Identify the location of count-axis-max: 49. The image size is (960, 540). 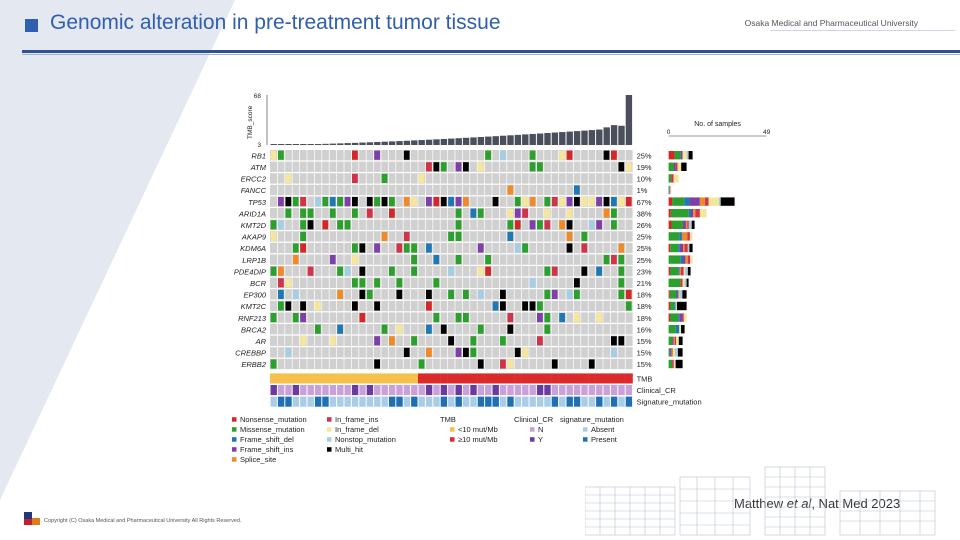
(766, 132).